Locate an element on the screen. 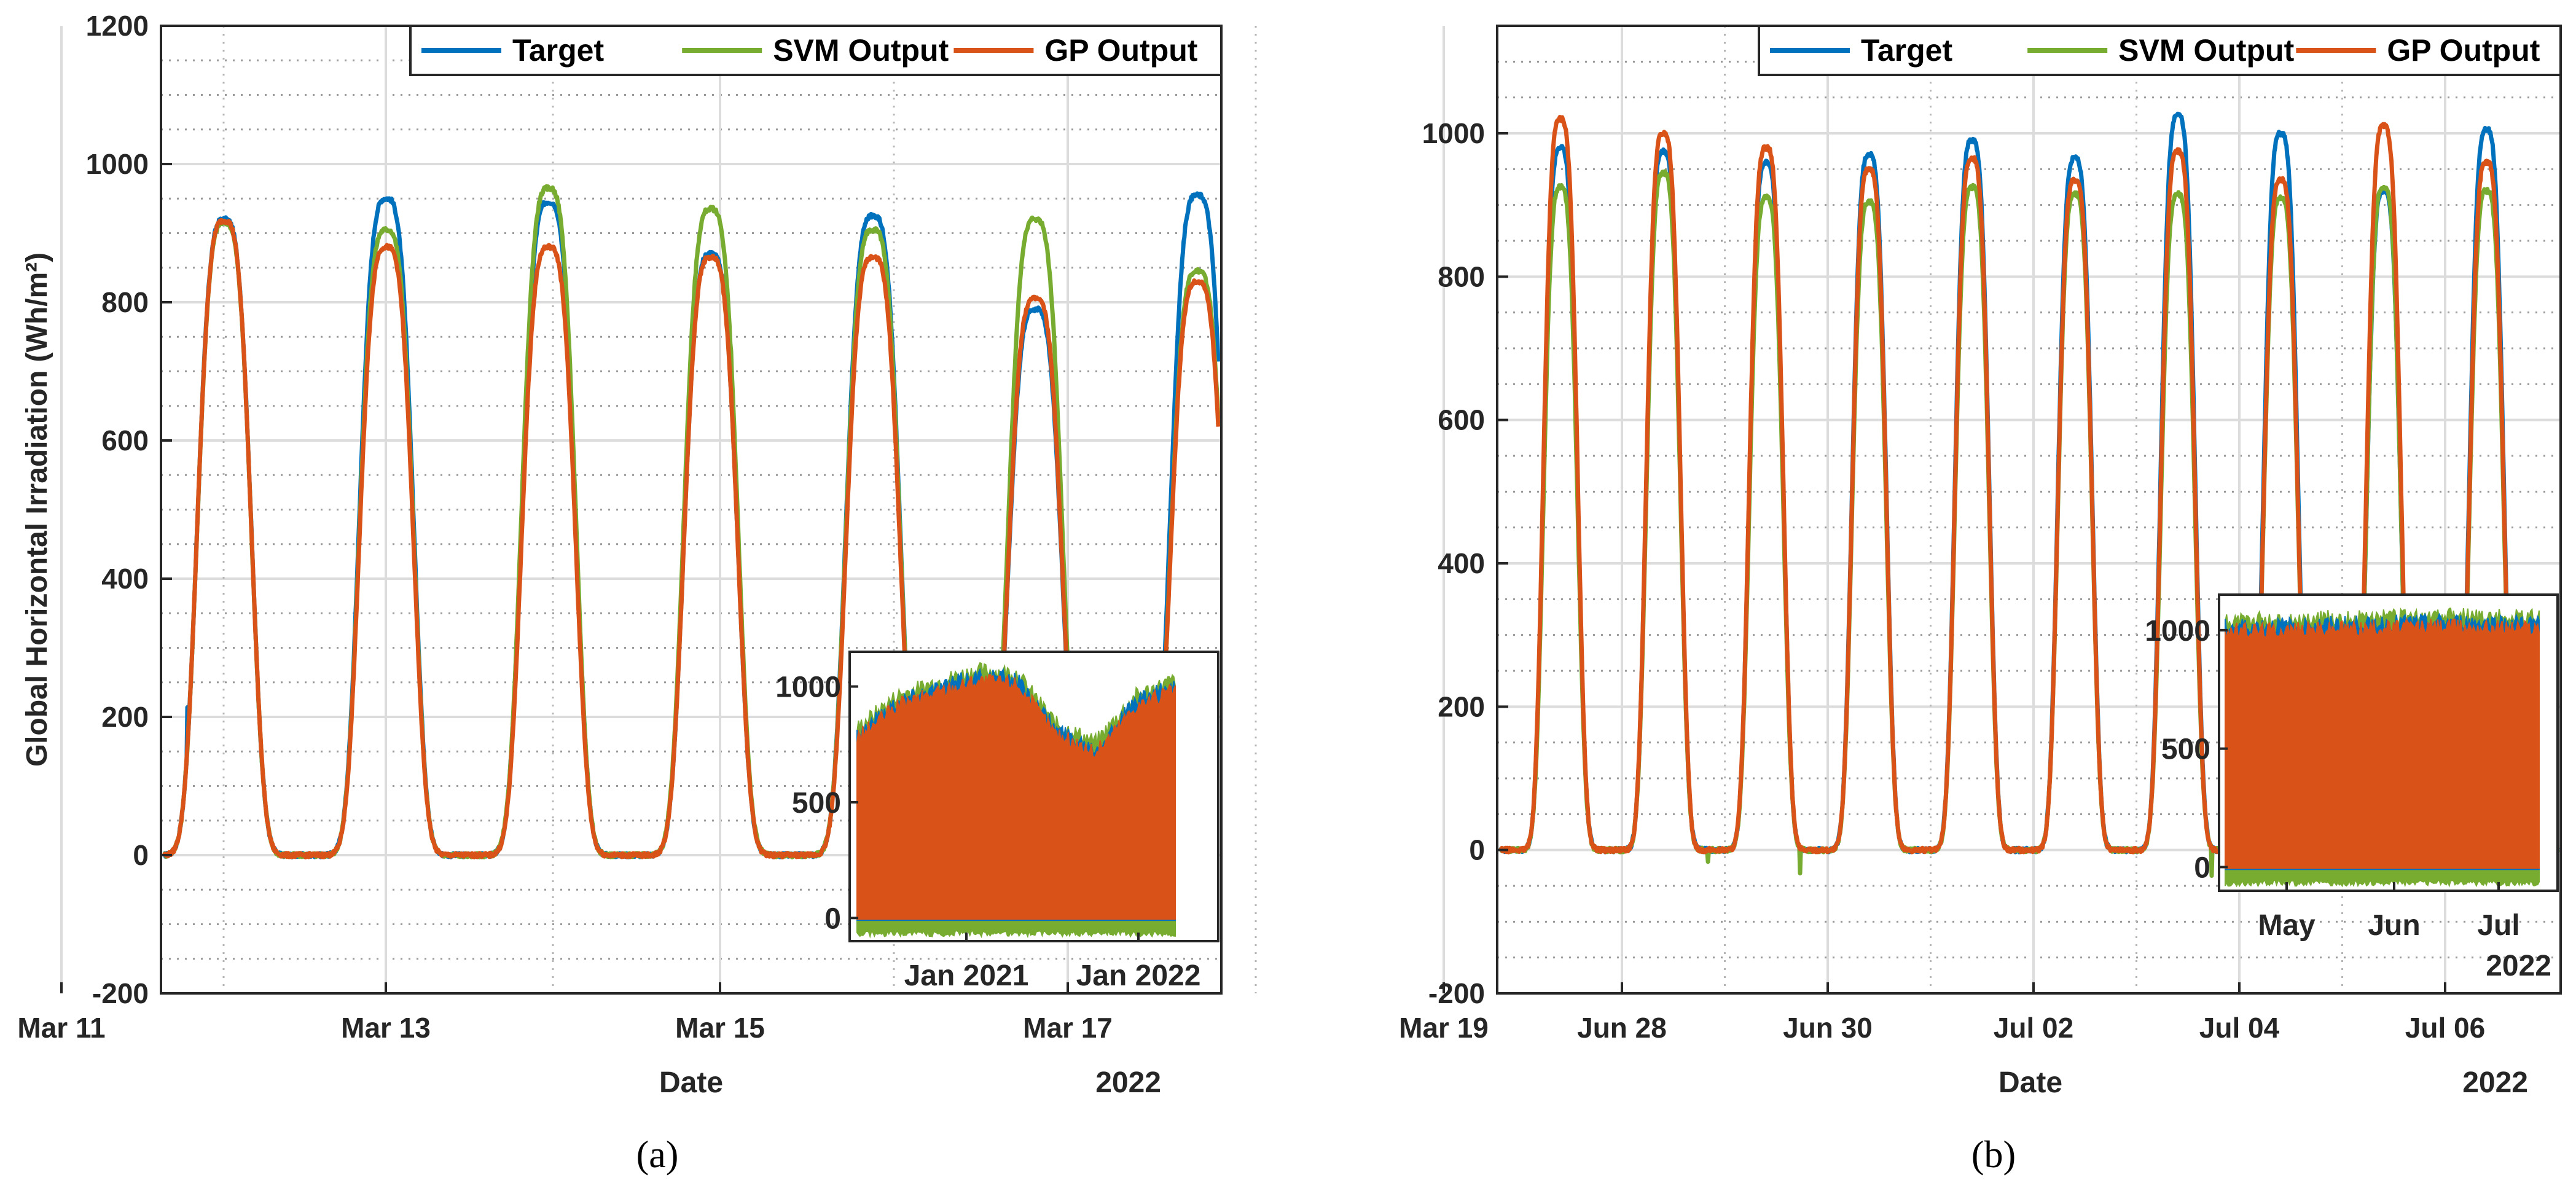  x-tick-label: Jul 04 is located at coordinates (2239, 1028).